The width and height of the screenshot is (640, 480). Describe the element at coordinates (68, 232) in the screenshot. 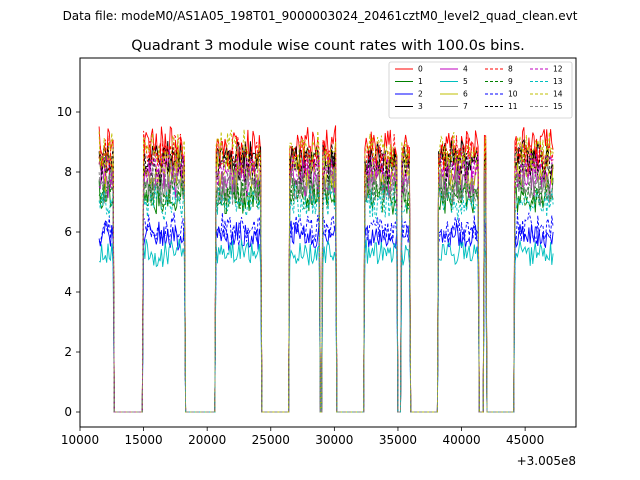

I see `y-tick-label: 6` at that location.